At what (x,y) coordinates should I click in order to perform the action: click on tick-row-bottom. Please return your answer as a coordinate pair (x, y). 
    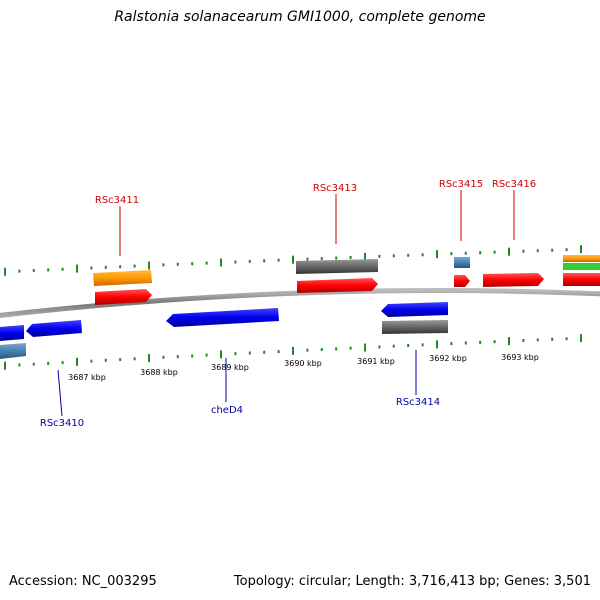
    Looking at the image, I should click on (293, 352).